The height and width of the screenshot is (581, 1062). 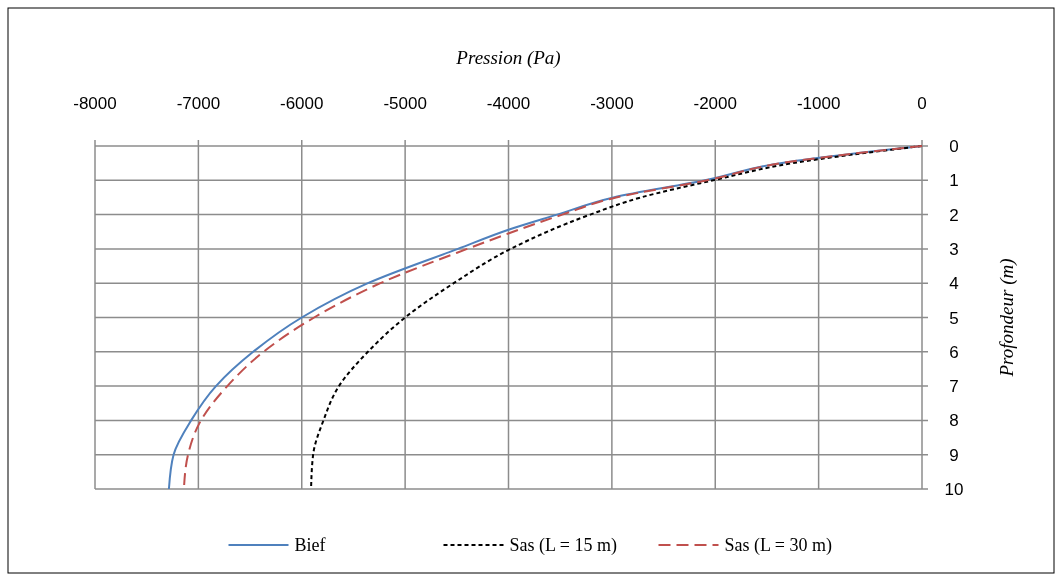 I want to click on x-tick-label: -3000, so click(x=612, y=103).